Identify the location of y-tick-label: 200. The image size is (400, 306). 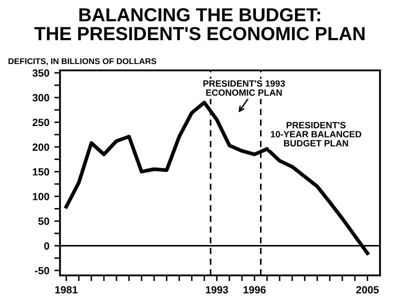
(41, 147).